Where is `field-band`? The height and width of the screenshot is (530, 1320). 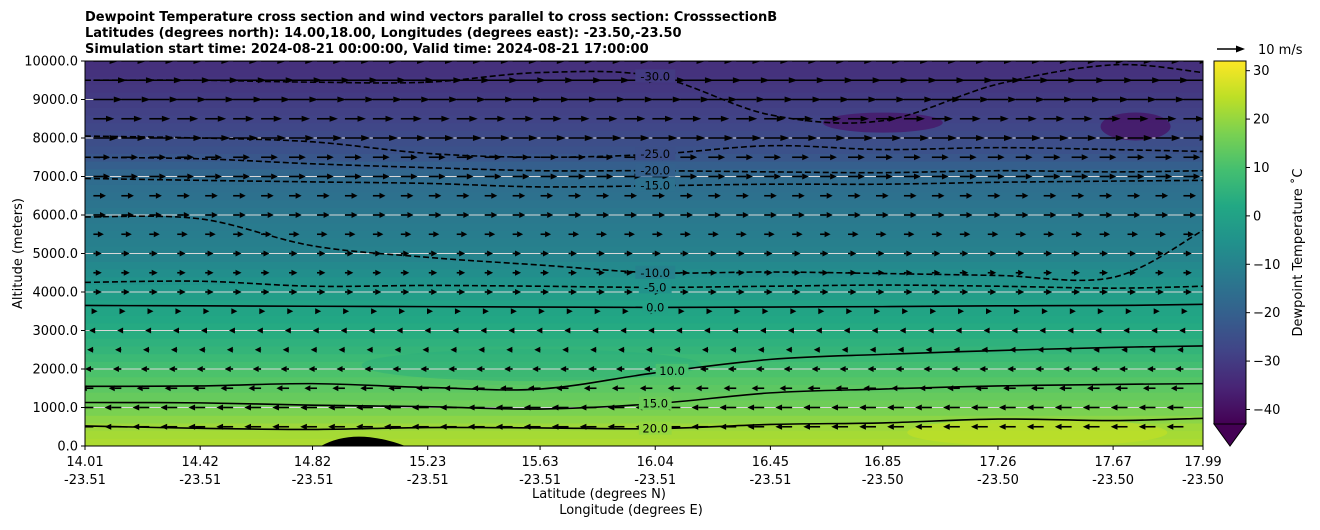 field-band is located at coordinates (644, 419).